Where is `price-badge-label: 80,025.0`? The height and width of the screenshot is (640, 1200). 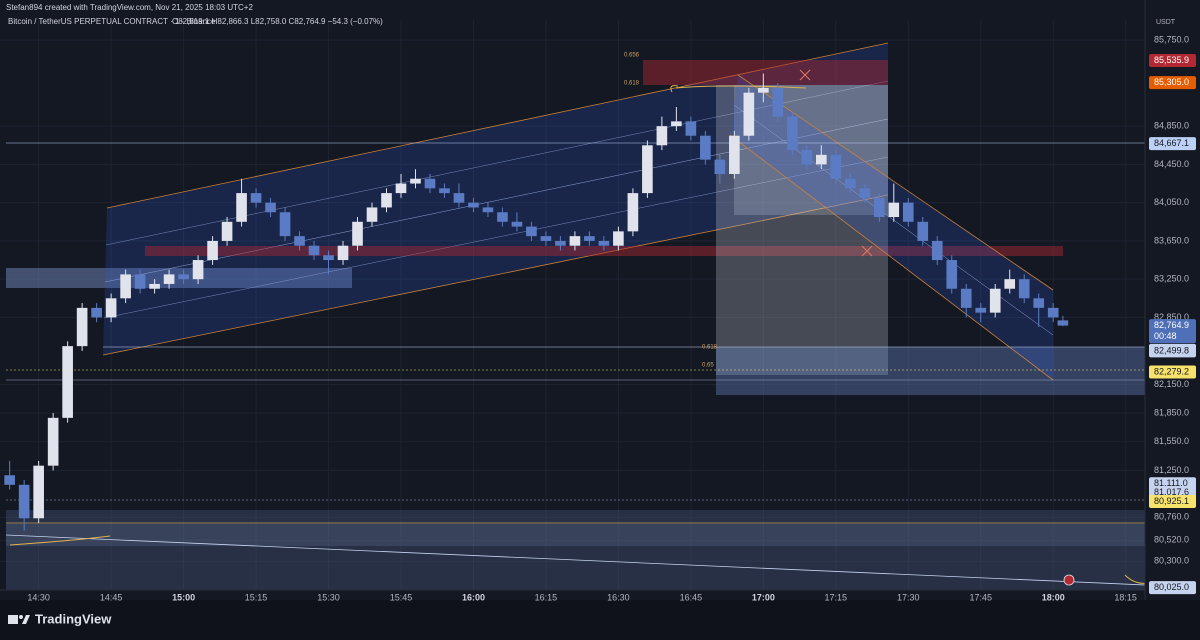 price-badge-label: 80,025.0 is located at coordinates (1171, 587).